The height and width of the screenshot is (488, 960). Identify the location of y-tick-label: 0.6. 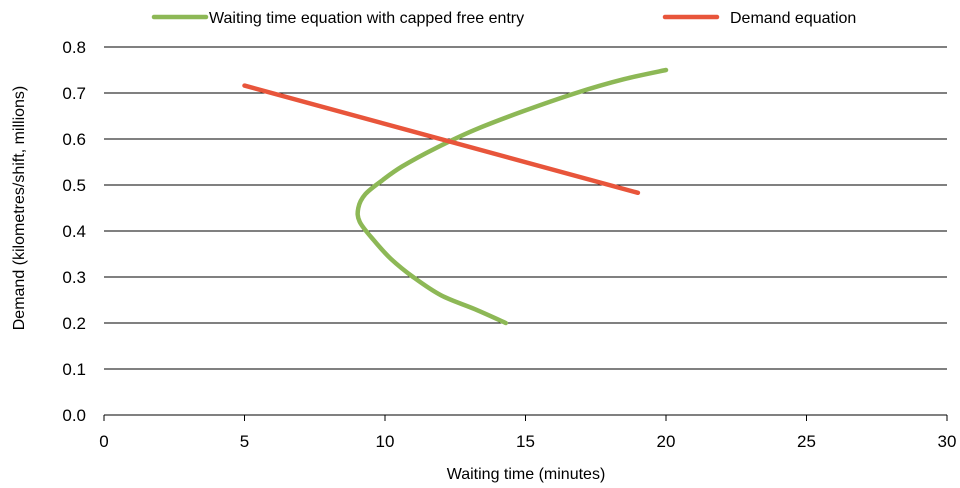
(74, 139).